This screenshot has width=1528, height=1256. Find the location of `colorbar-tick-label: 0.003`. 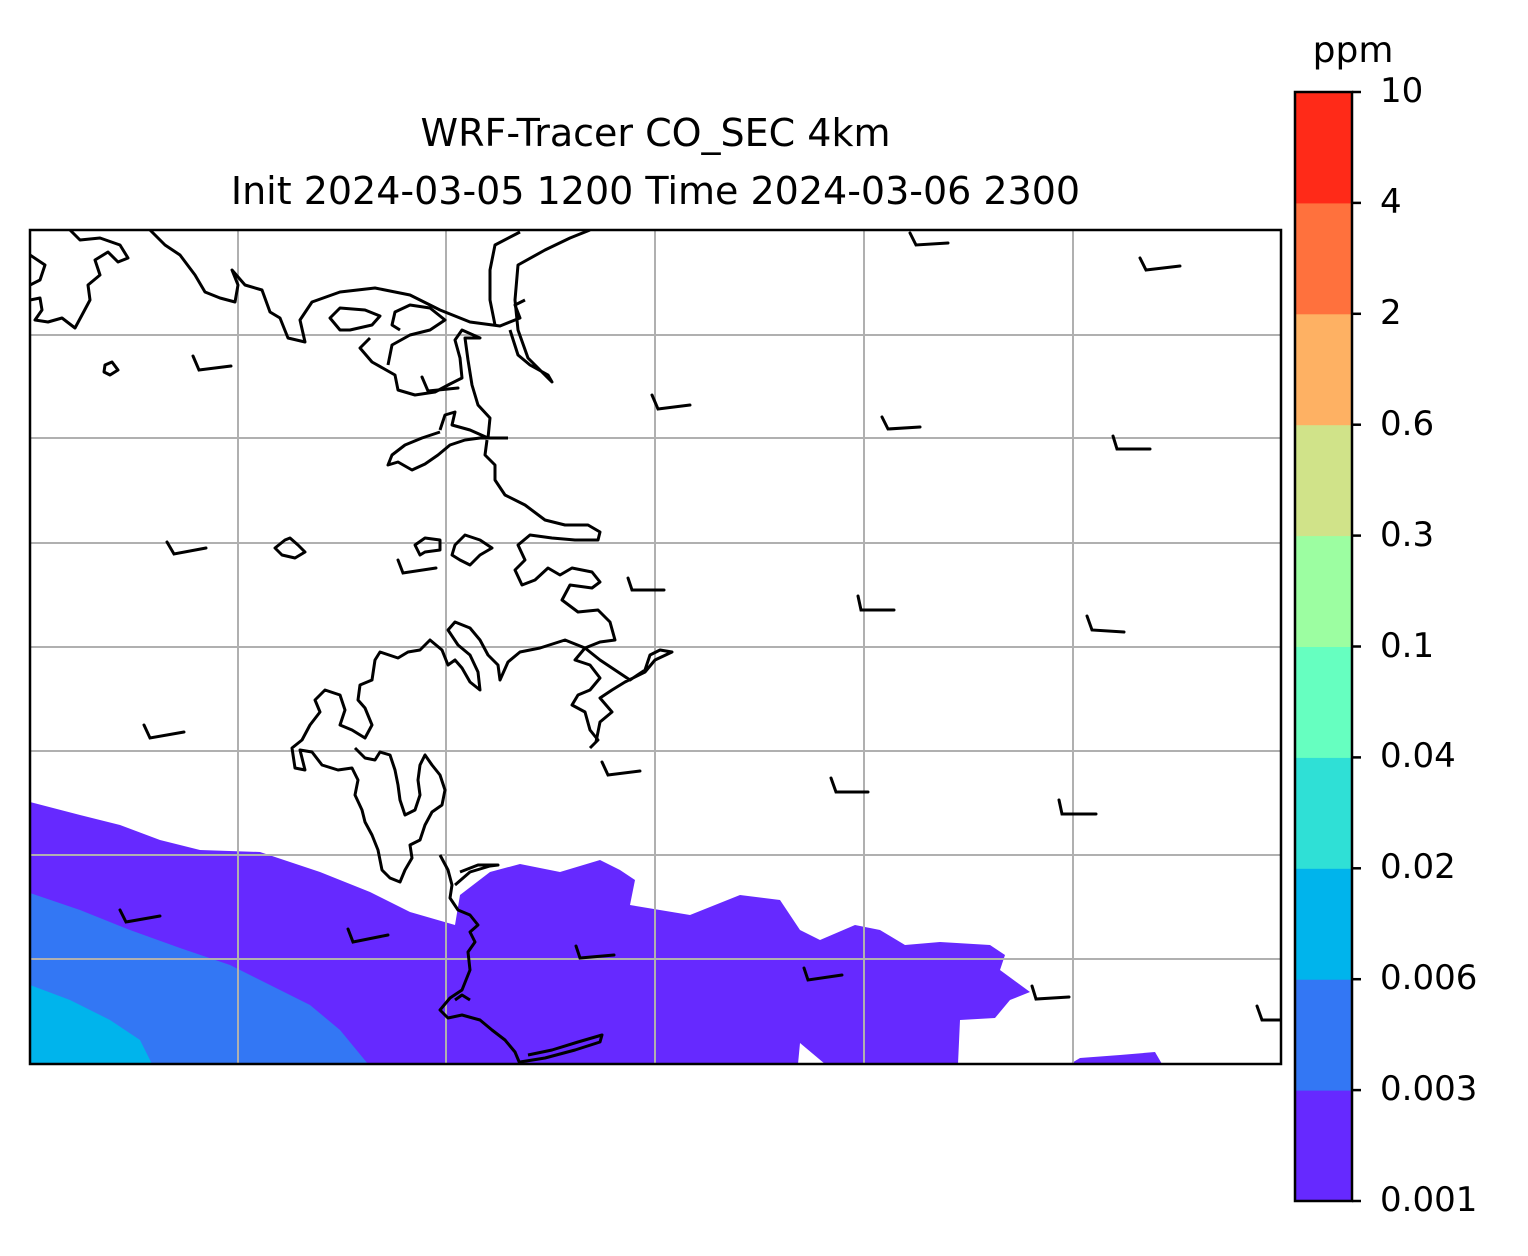

colorbar-tick-label: 0.003 is located at coordinates (1429, 1089).